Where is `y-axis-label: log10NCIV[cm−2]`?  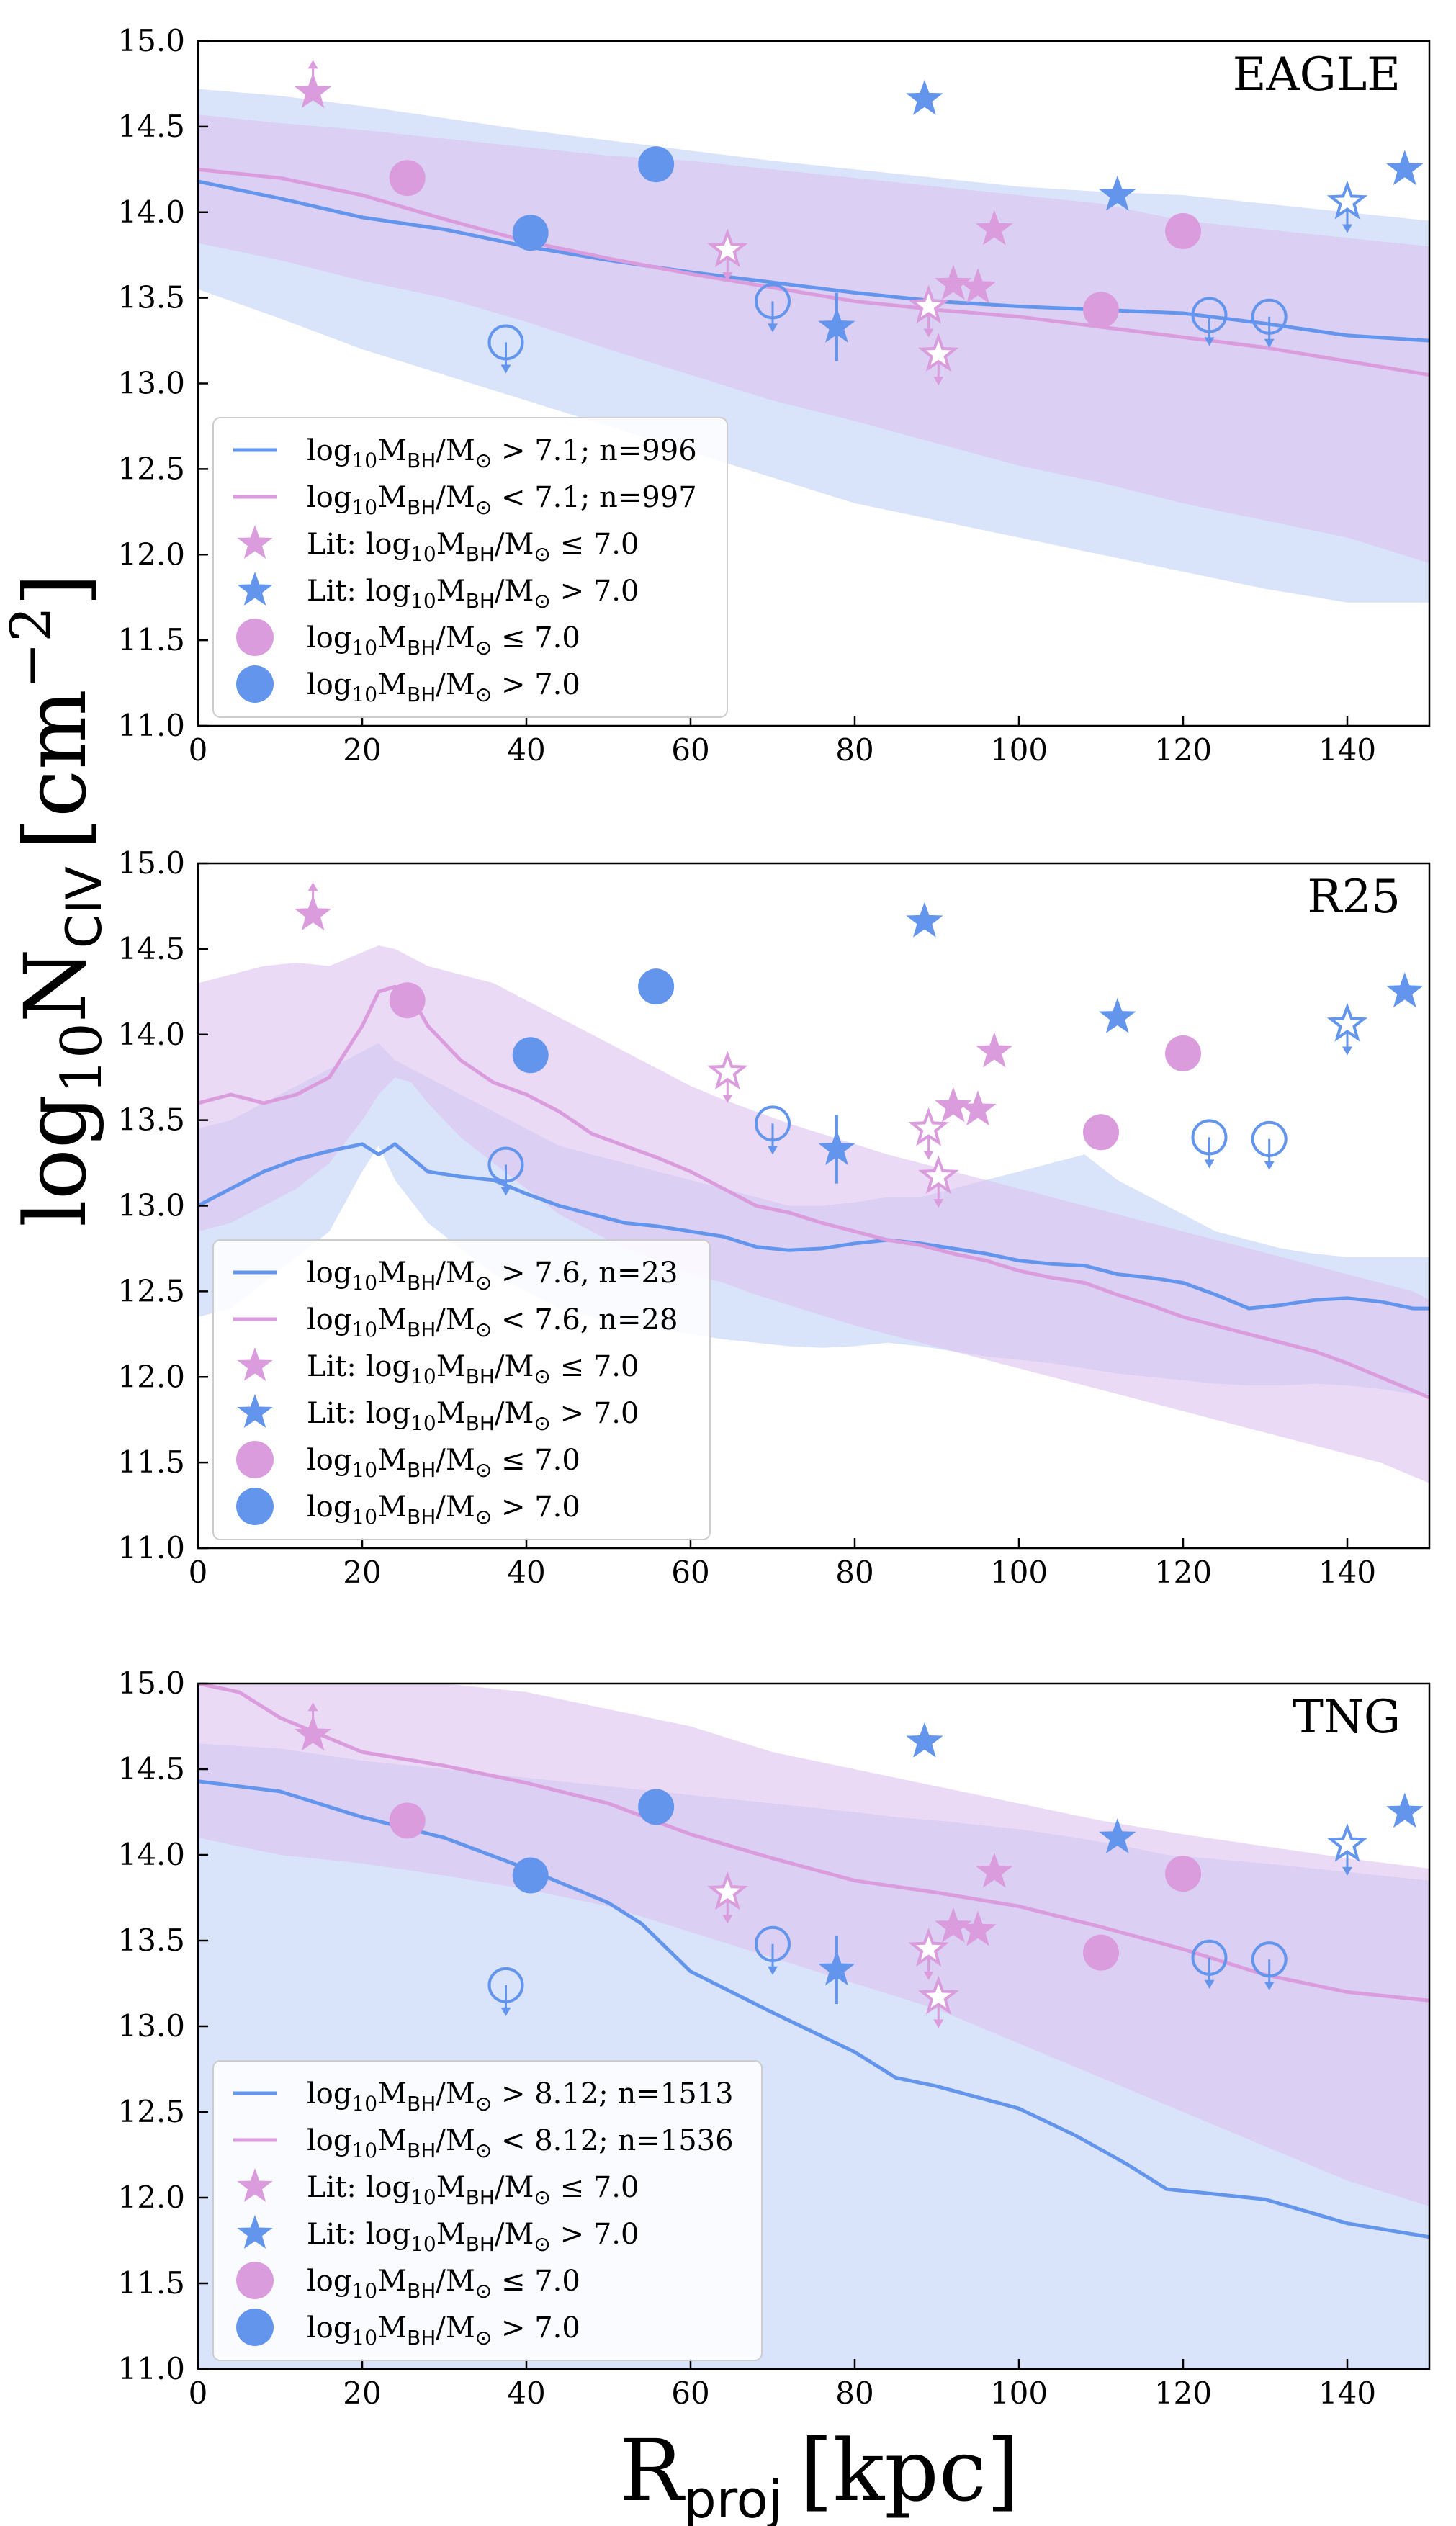 y-axis-label: log10NCIV[cm−2] is located at coordinates (57, 900).